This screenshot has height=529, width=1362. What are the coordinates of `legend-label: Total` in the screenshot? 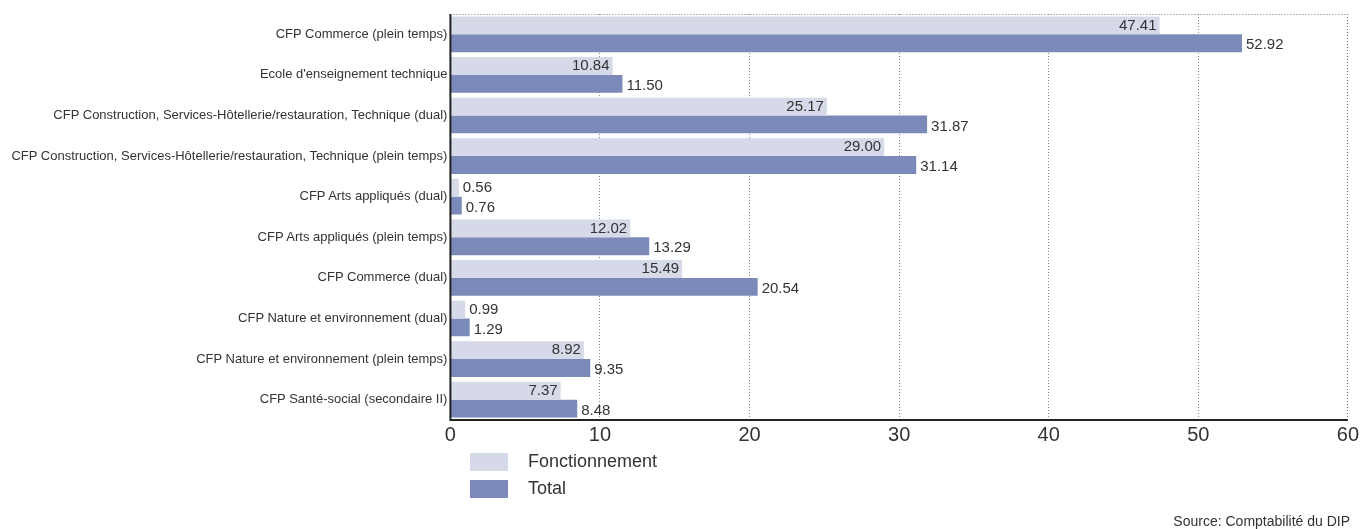 It's located at (547, 488).